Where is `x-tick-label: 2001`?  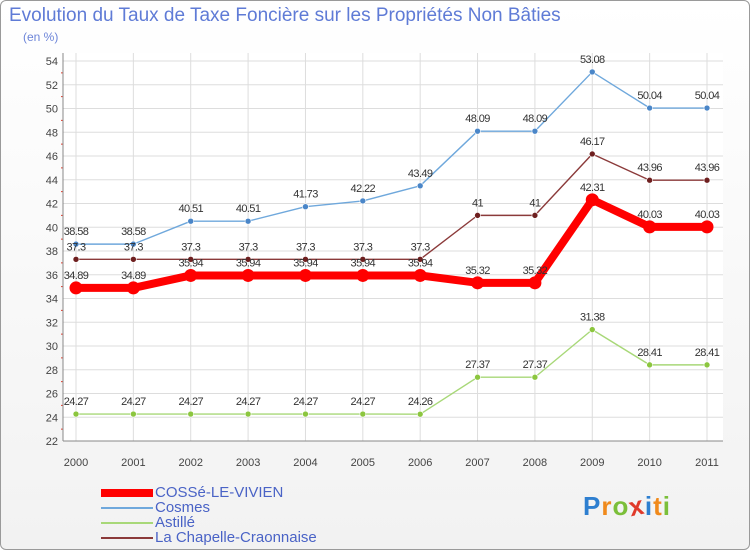 x-tick-label: 2001 is located at coordinates (133, 463).